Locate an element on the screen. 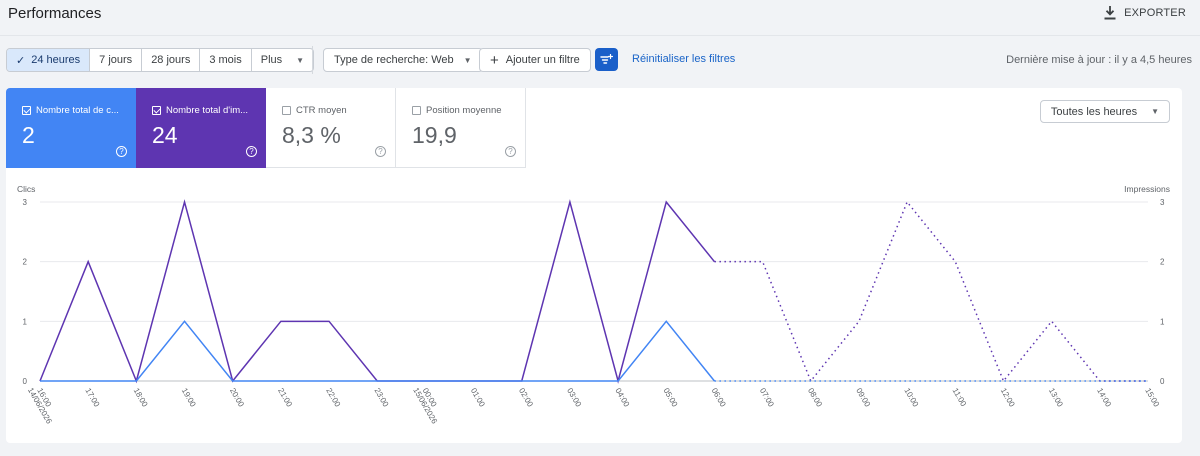 The height and width of the screenshot is (456, 1200). last-update-text: Dernière mise à jour : il y a 4,5 heures is located at coordinates (1099, 60).